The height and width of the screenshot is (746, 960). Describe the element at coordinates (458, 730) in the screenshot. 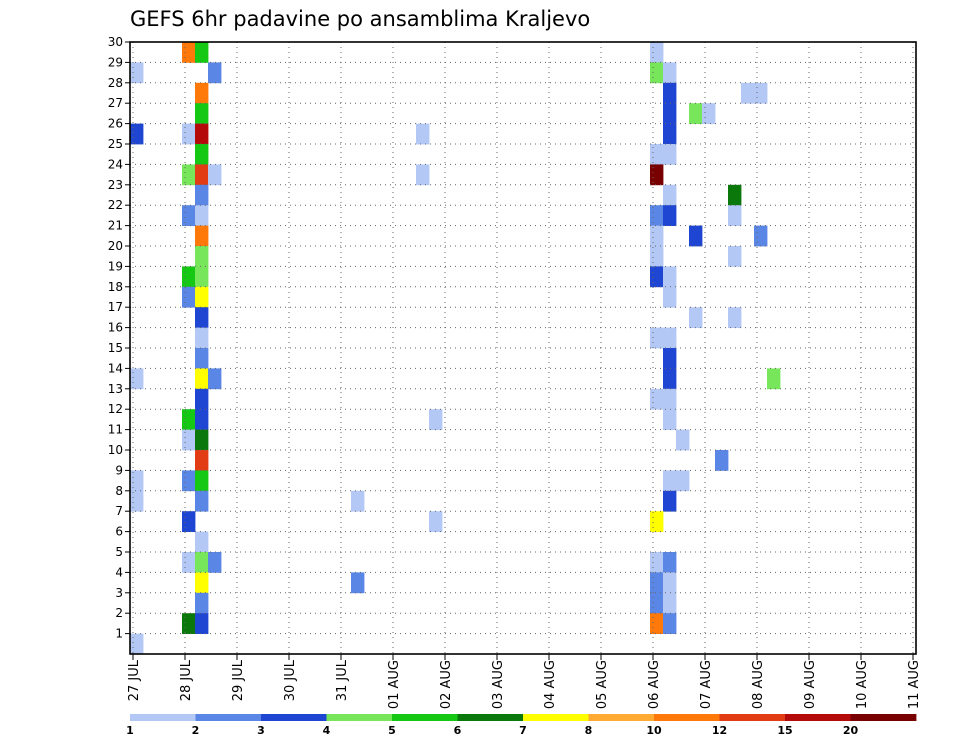

I see `colorbar-label: 6` at that location.